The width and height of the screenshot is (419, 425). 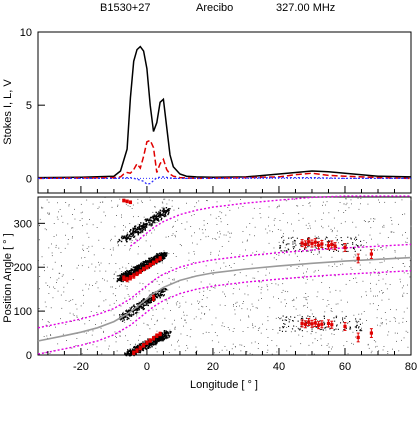 What do you see at coordinates (23, 268) in the screenshot?
I see `pa-y-tick-label: 200` at bounding box center [23, 268].